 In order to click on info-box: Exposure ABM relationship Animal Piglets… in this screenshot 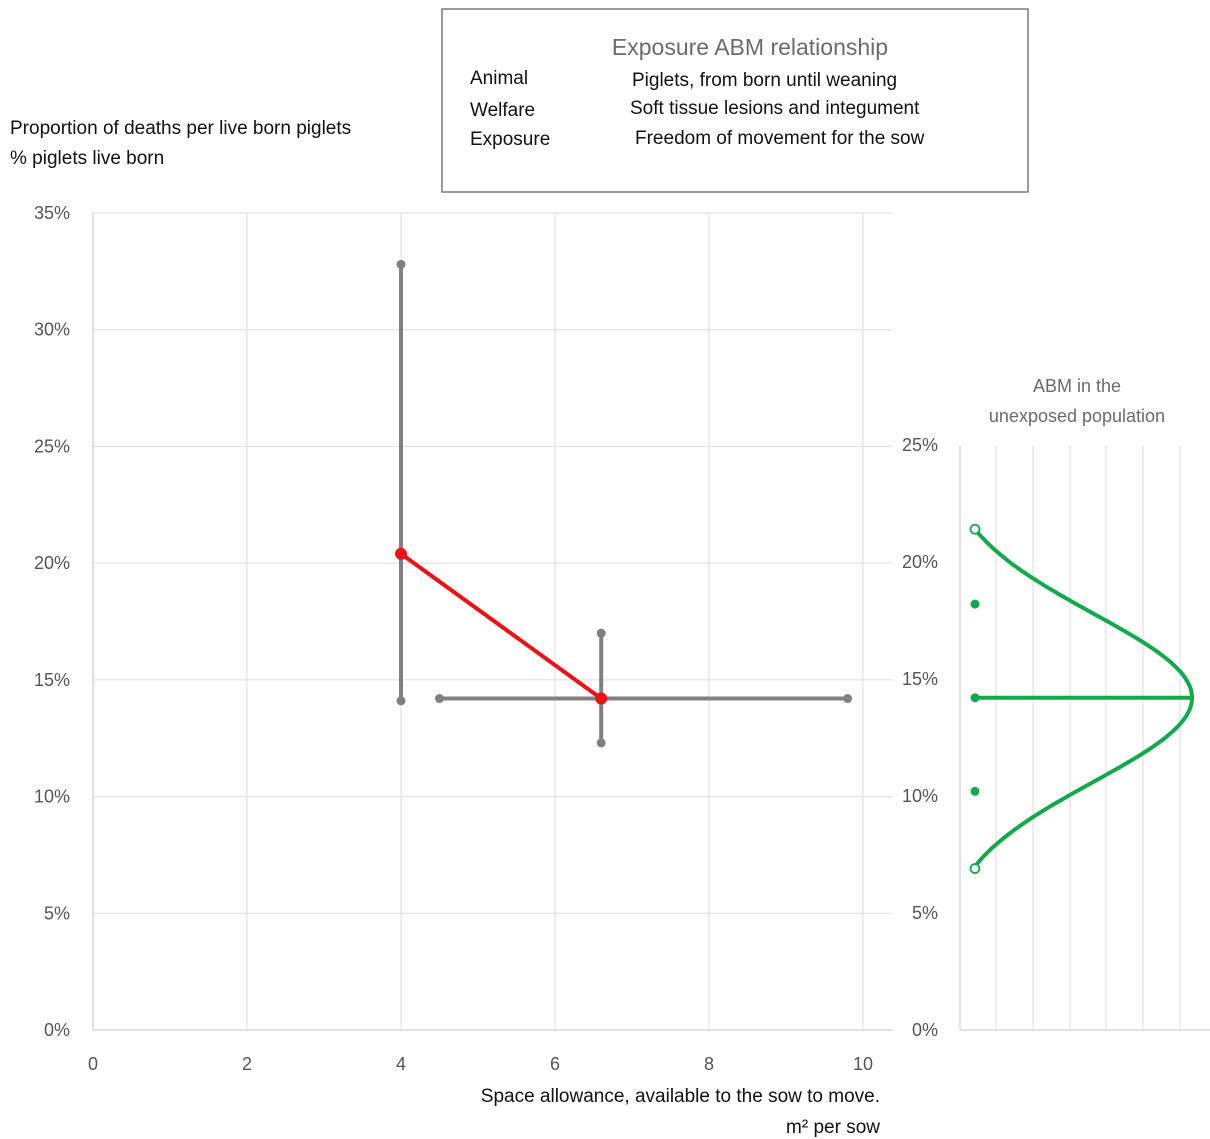, I will do `click(735, 100)`.